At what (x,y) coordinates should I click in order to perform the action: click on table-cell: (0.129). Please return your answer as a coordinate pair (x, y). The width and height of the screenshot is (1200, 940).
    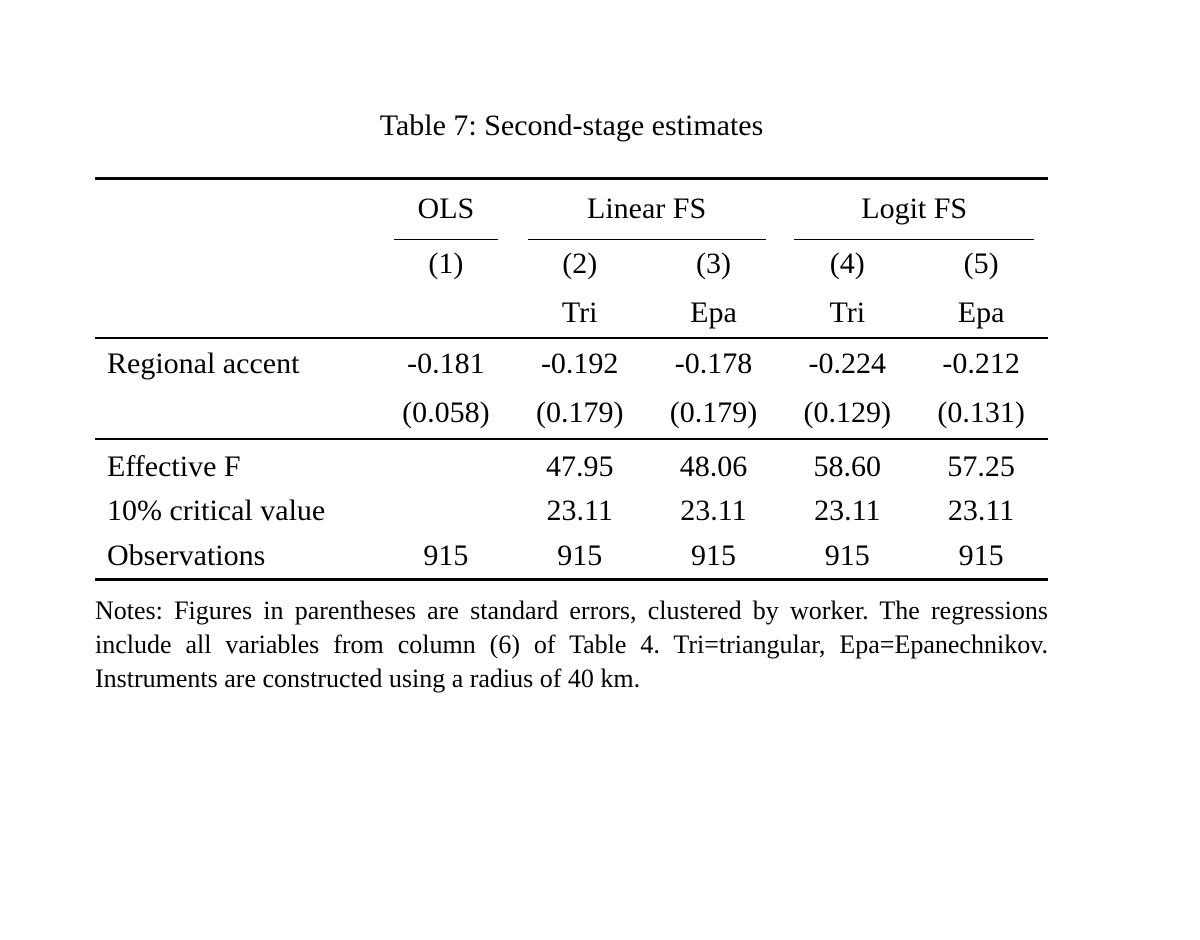
    Looking at the image, I should click on (847, 413).